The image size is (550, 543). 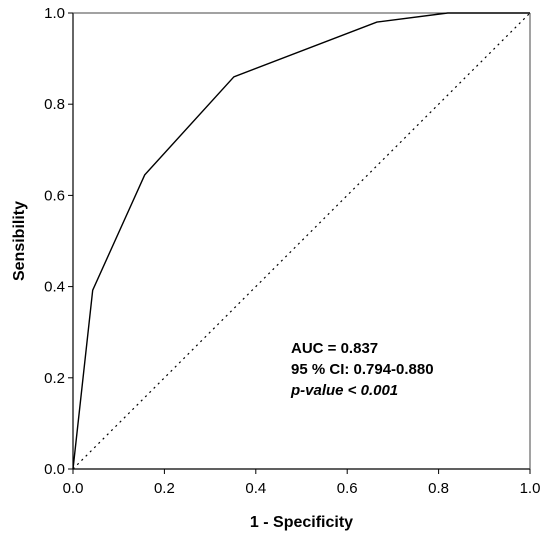 I want to click on y-tick-label: 1.0, so click(x=54, y=13).